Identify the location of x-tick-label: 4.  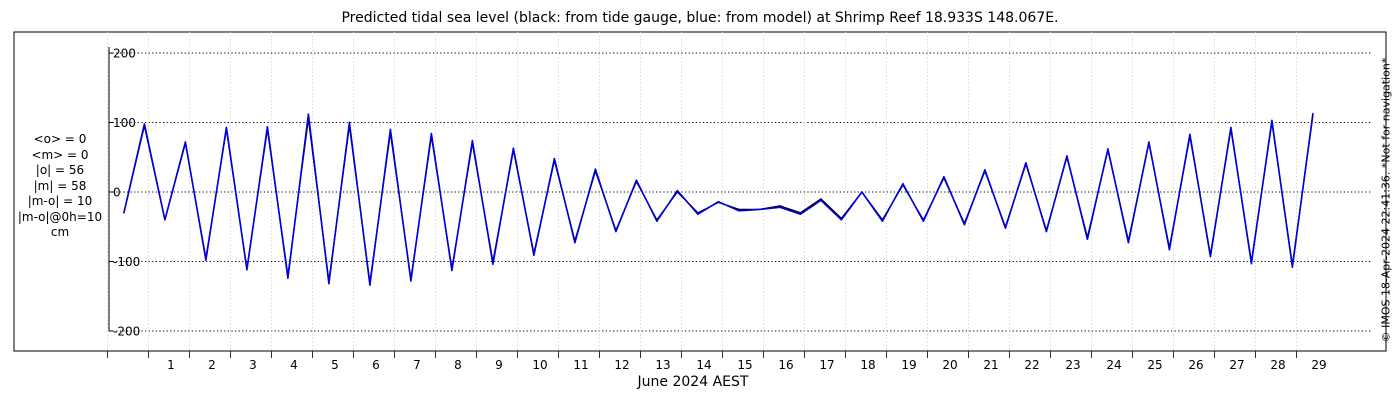
(294, 365).